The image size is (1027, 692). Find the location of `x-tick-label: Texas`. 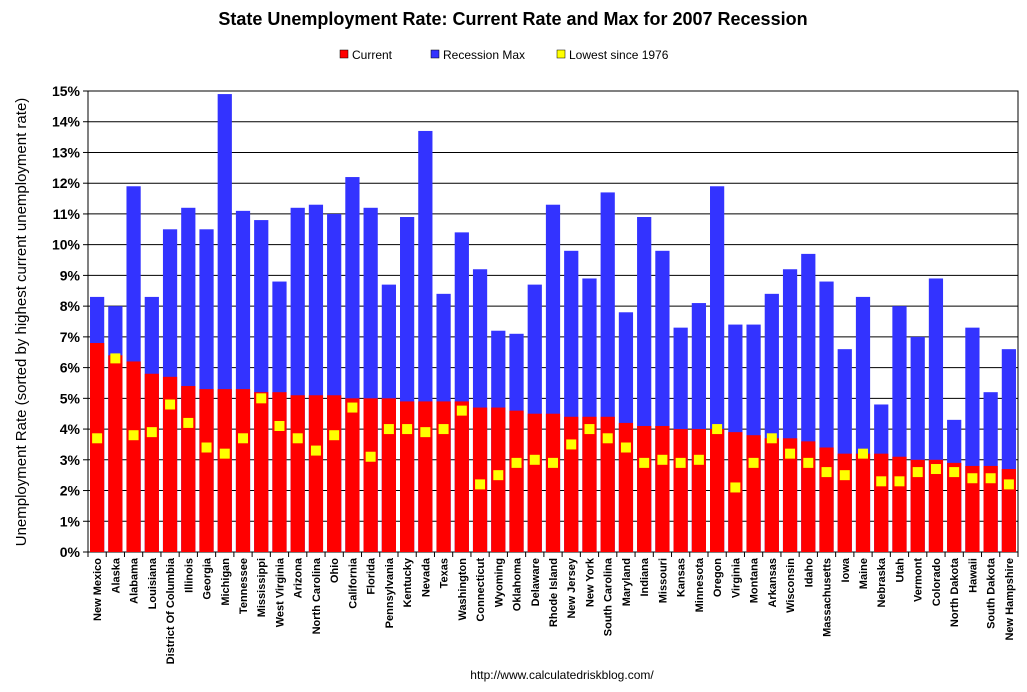

x-tick-label: Texas is located at coordinates (445, 573).